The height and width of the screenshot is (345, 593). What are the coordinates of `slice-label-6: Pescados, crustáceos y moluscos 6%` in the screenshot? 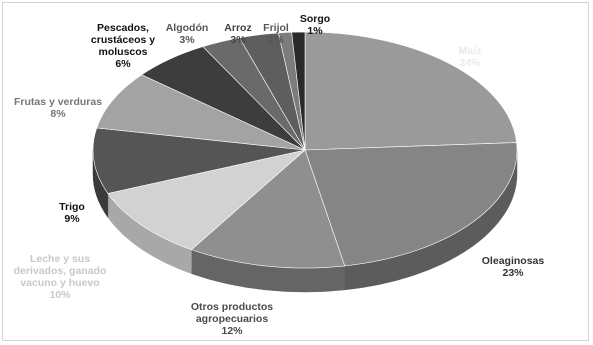 It's located at (123, 46).